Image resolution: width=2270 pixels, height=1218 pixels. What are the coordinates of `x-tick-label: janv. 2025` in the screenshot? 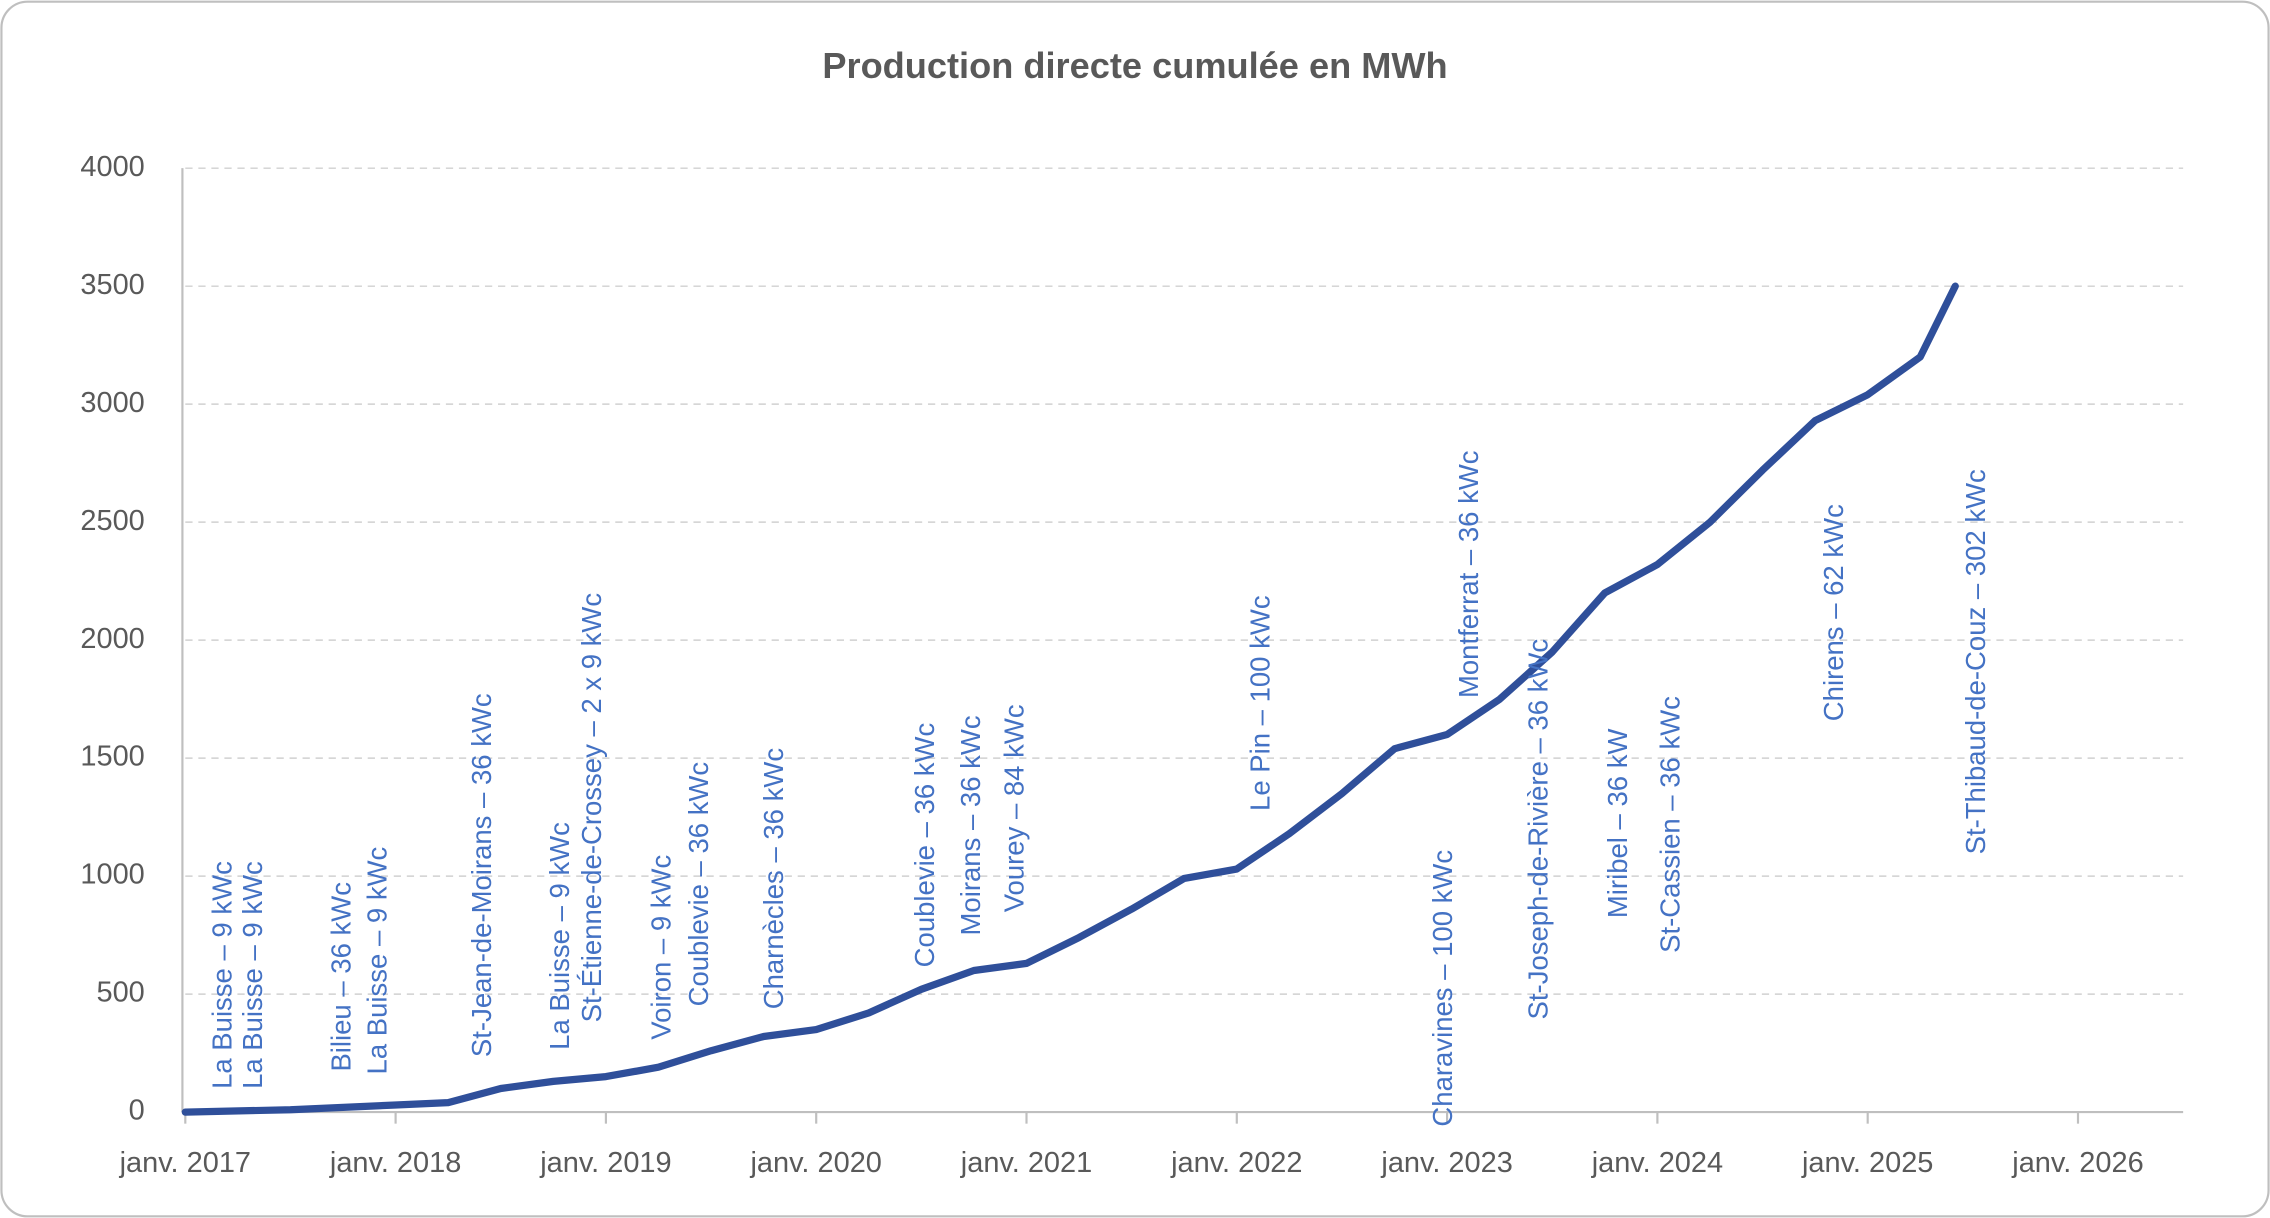 It's located at (1867, 1163).